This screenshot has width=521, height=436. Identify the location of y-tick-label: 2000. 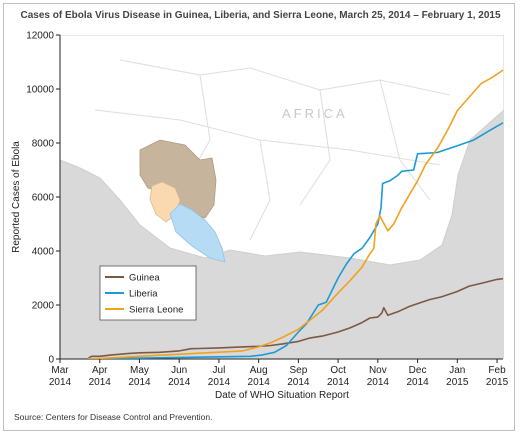
(43, 306).